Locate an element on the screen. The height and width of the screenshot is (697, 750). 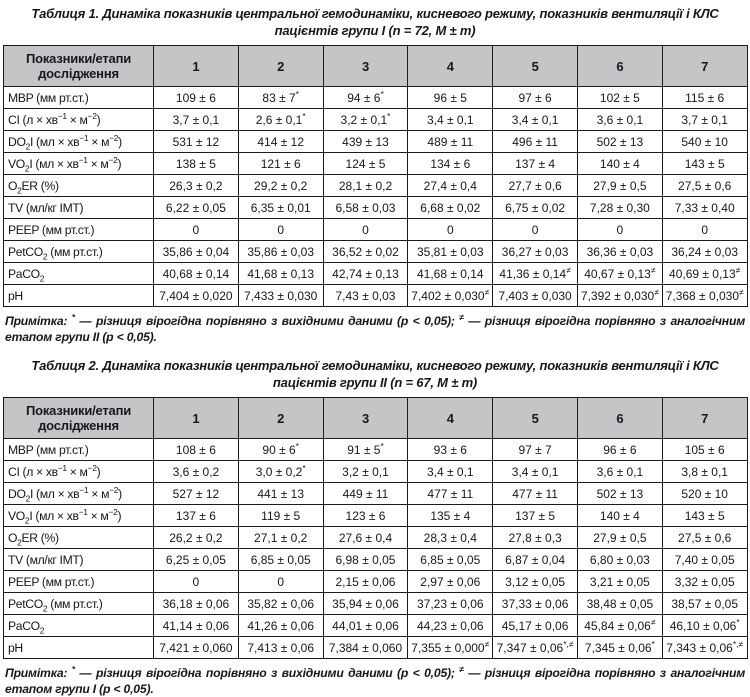
value-cell: 90 ± 6* is located at coordinates (280, 449).